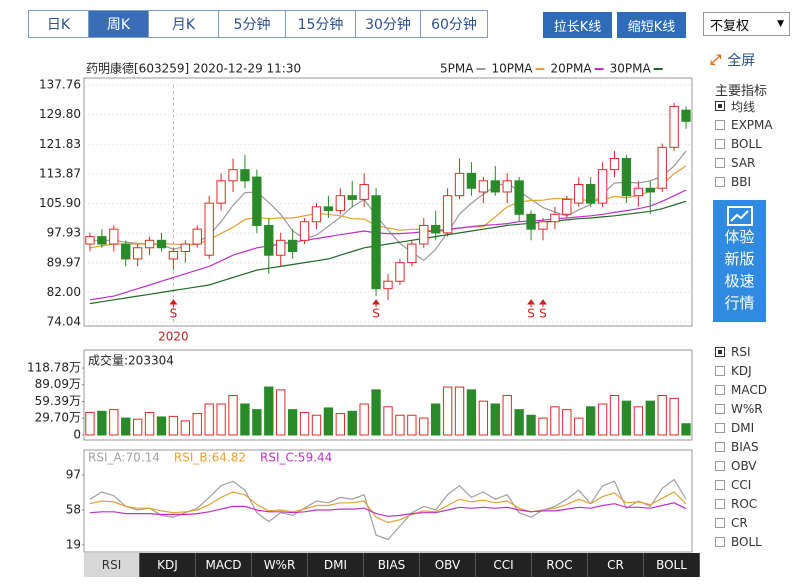 Image resolution: width=800 pixels, height=587 pixels. I want to click on overlay-option: SAR, so click(735, 163).